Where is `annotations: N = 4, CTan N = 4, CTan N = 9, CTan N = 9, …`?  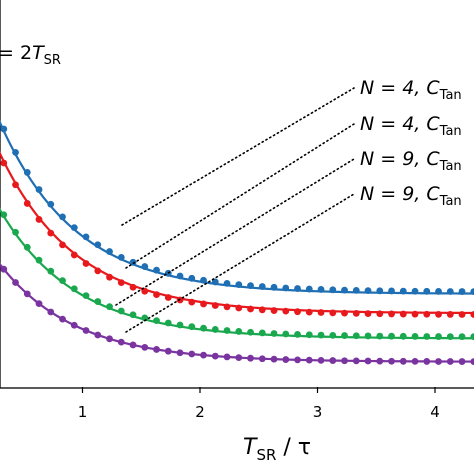 annotations: N = 4, CTan N = 4, CTan N = 9, CTan N = 9, … is located at coordinates (411, 143).